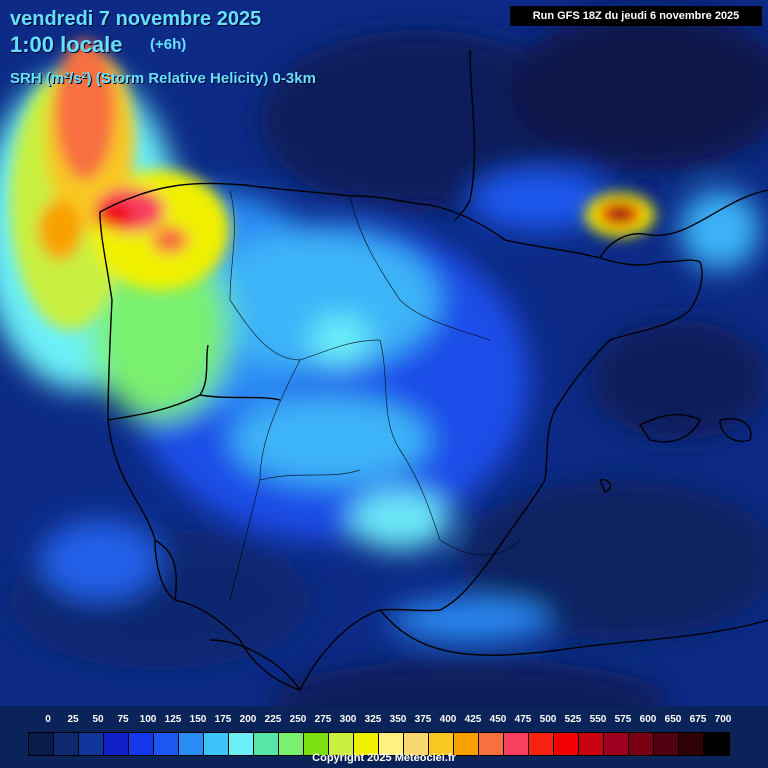 The image size is (768, 768). I want to click on legend-tick-label: 375, so click(423, 719).